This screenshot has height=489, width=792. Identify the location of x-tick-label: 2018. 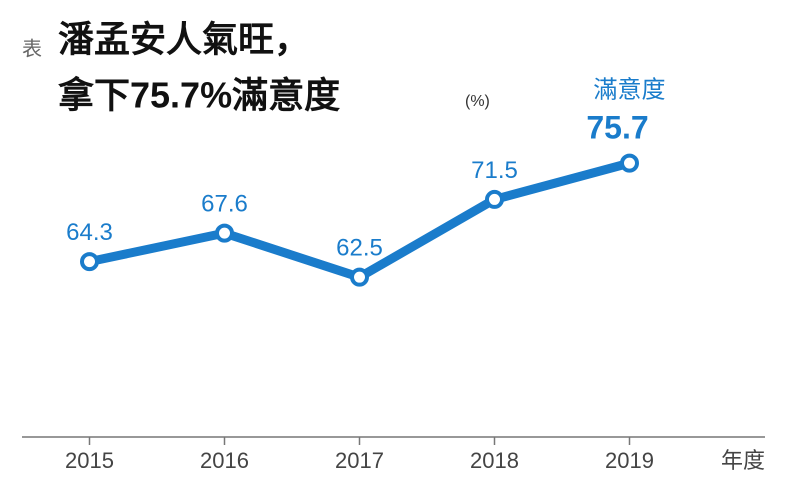
(494, 460).